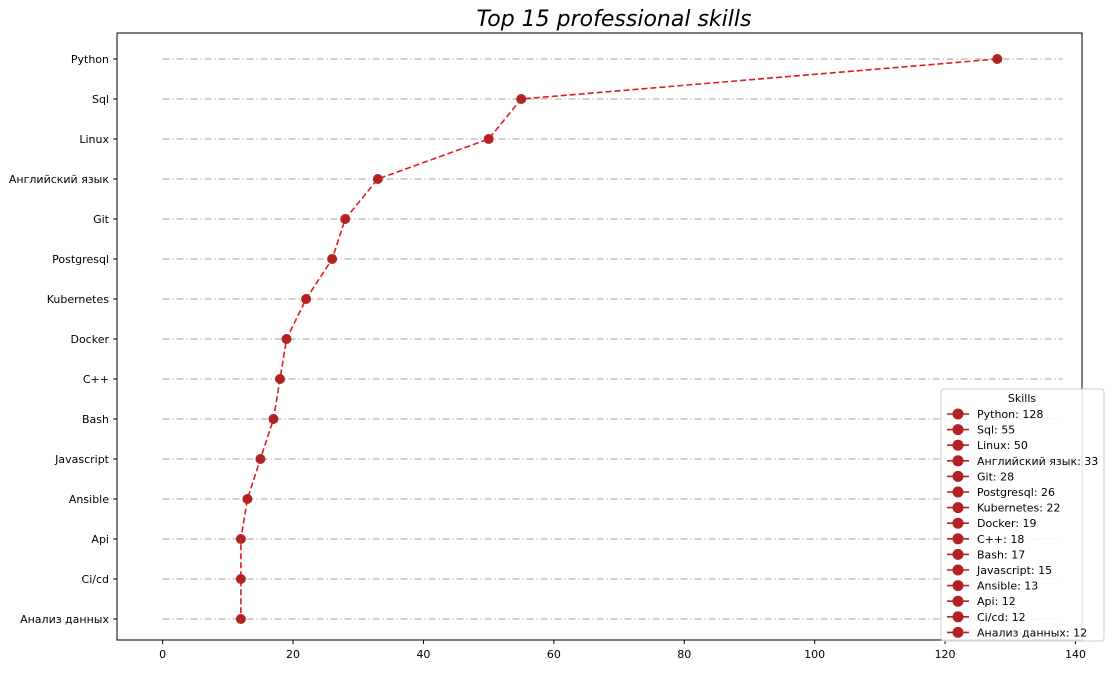 The image size is (1117, 673). Describe the element at coordinates (90, 59) in the screenshot. I see `y-tick-label: Python` at that location.